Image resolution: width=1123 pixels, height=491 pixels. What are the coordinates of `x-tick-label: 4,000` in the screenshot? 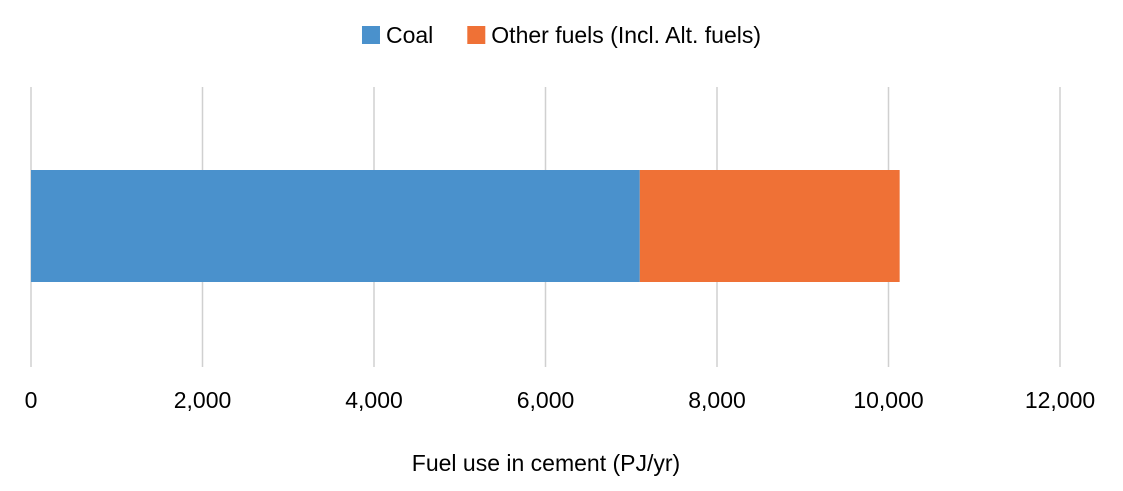 It's located at (374, 400).